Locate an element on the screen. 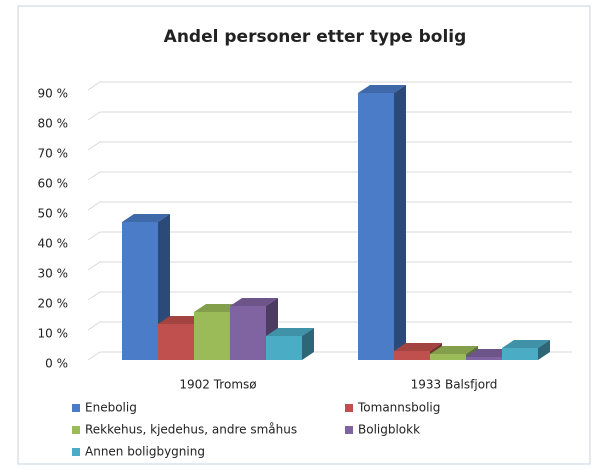 This screenshot has width=602, height=468. y-tick-label: 0 % is located at coordinates (56, 364).